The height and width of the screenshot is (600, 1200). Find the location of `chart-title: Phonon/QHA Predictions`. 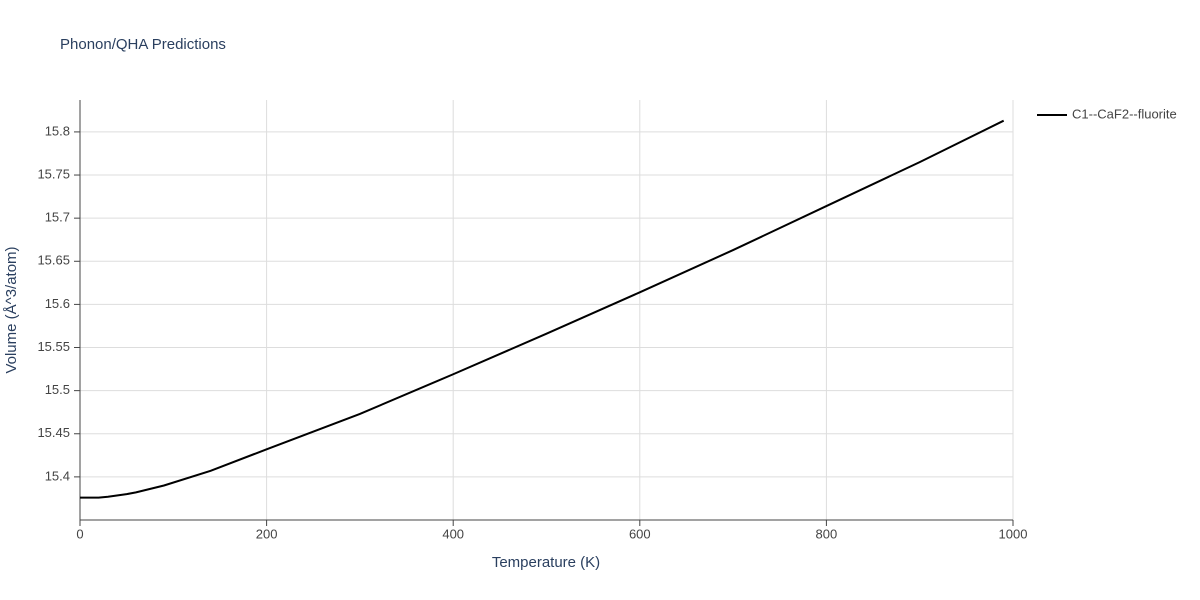

chart-title: Phonon/QHA Predictions is located at coordinates (143, 44).